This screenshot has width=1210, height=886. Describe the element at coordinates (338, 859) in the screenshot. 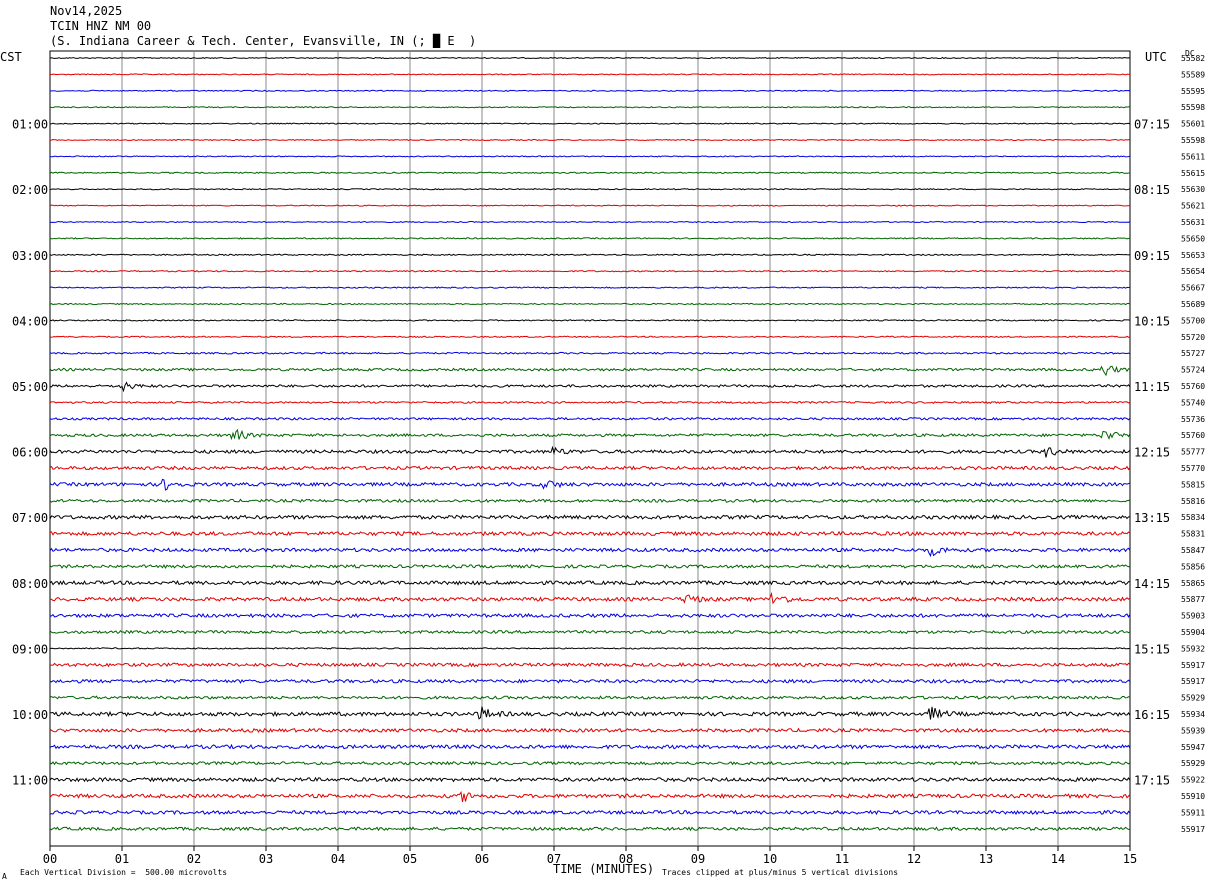

I see `x-tick-label: 04` at that location.